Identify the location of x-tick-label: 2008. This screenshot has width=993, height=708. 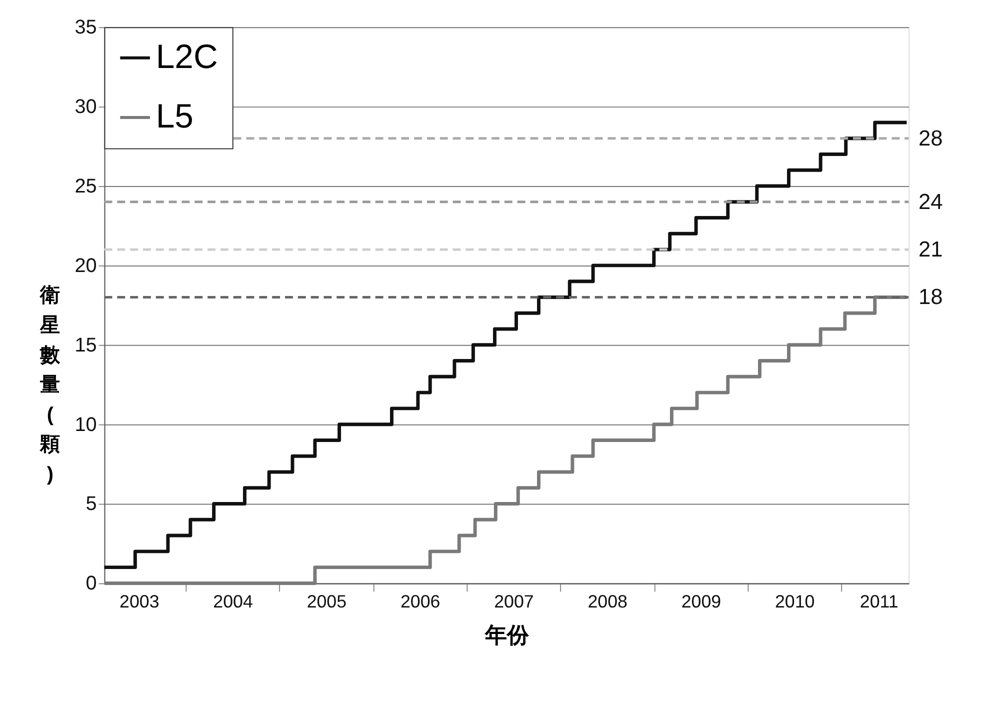
(608, 602).